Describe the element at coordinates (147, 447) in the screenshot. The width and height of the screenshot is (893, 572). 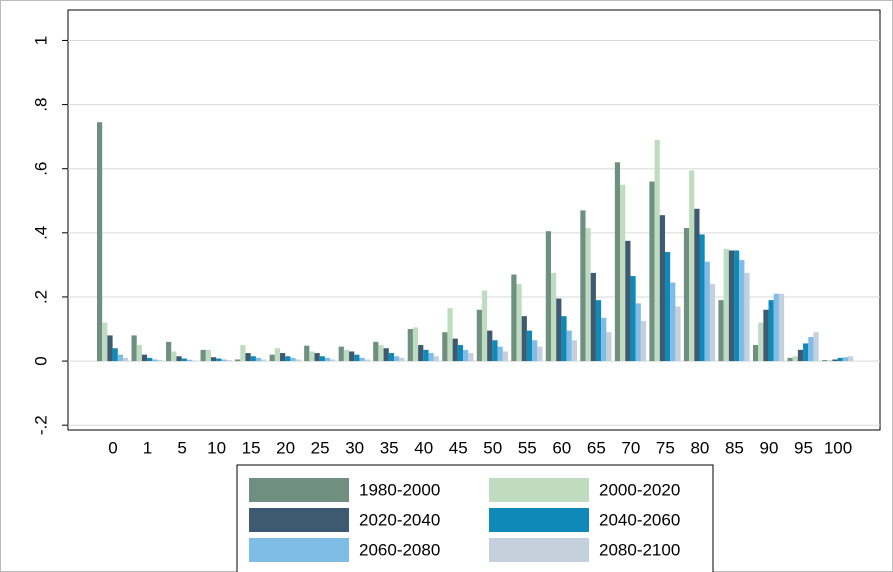
I see `x-tick-label: 1` at that location.